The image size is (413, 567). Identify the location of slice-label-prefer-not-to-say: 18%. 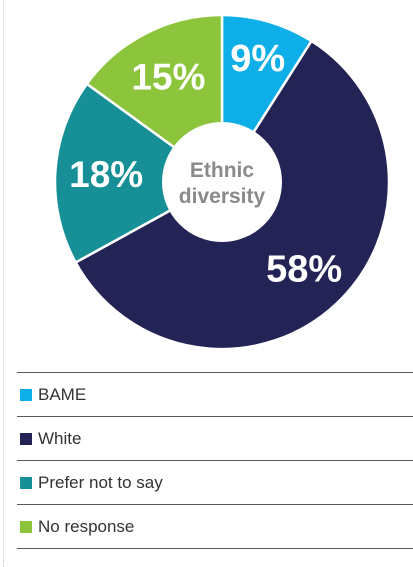
(106, 174).